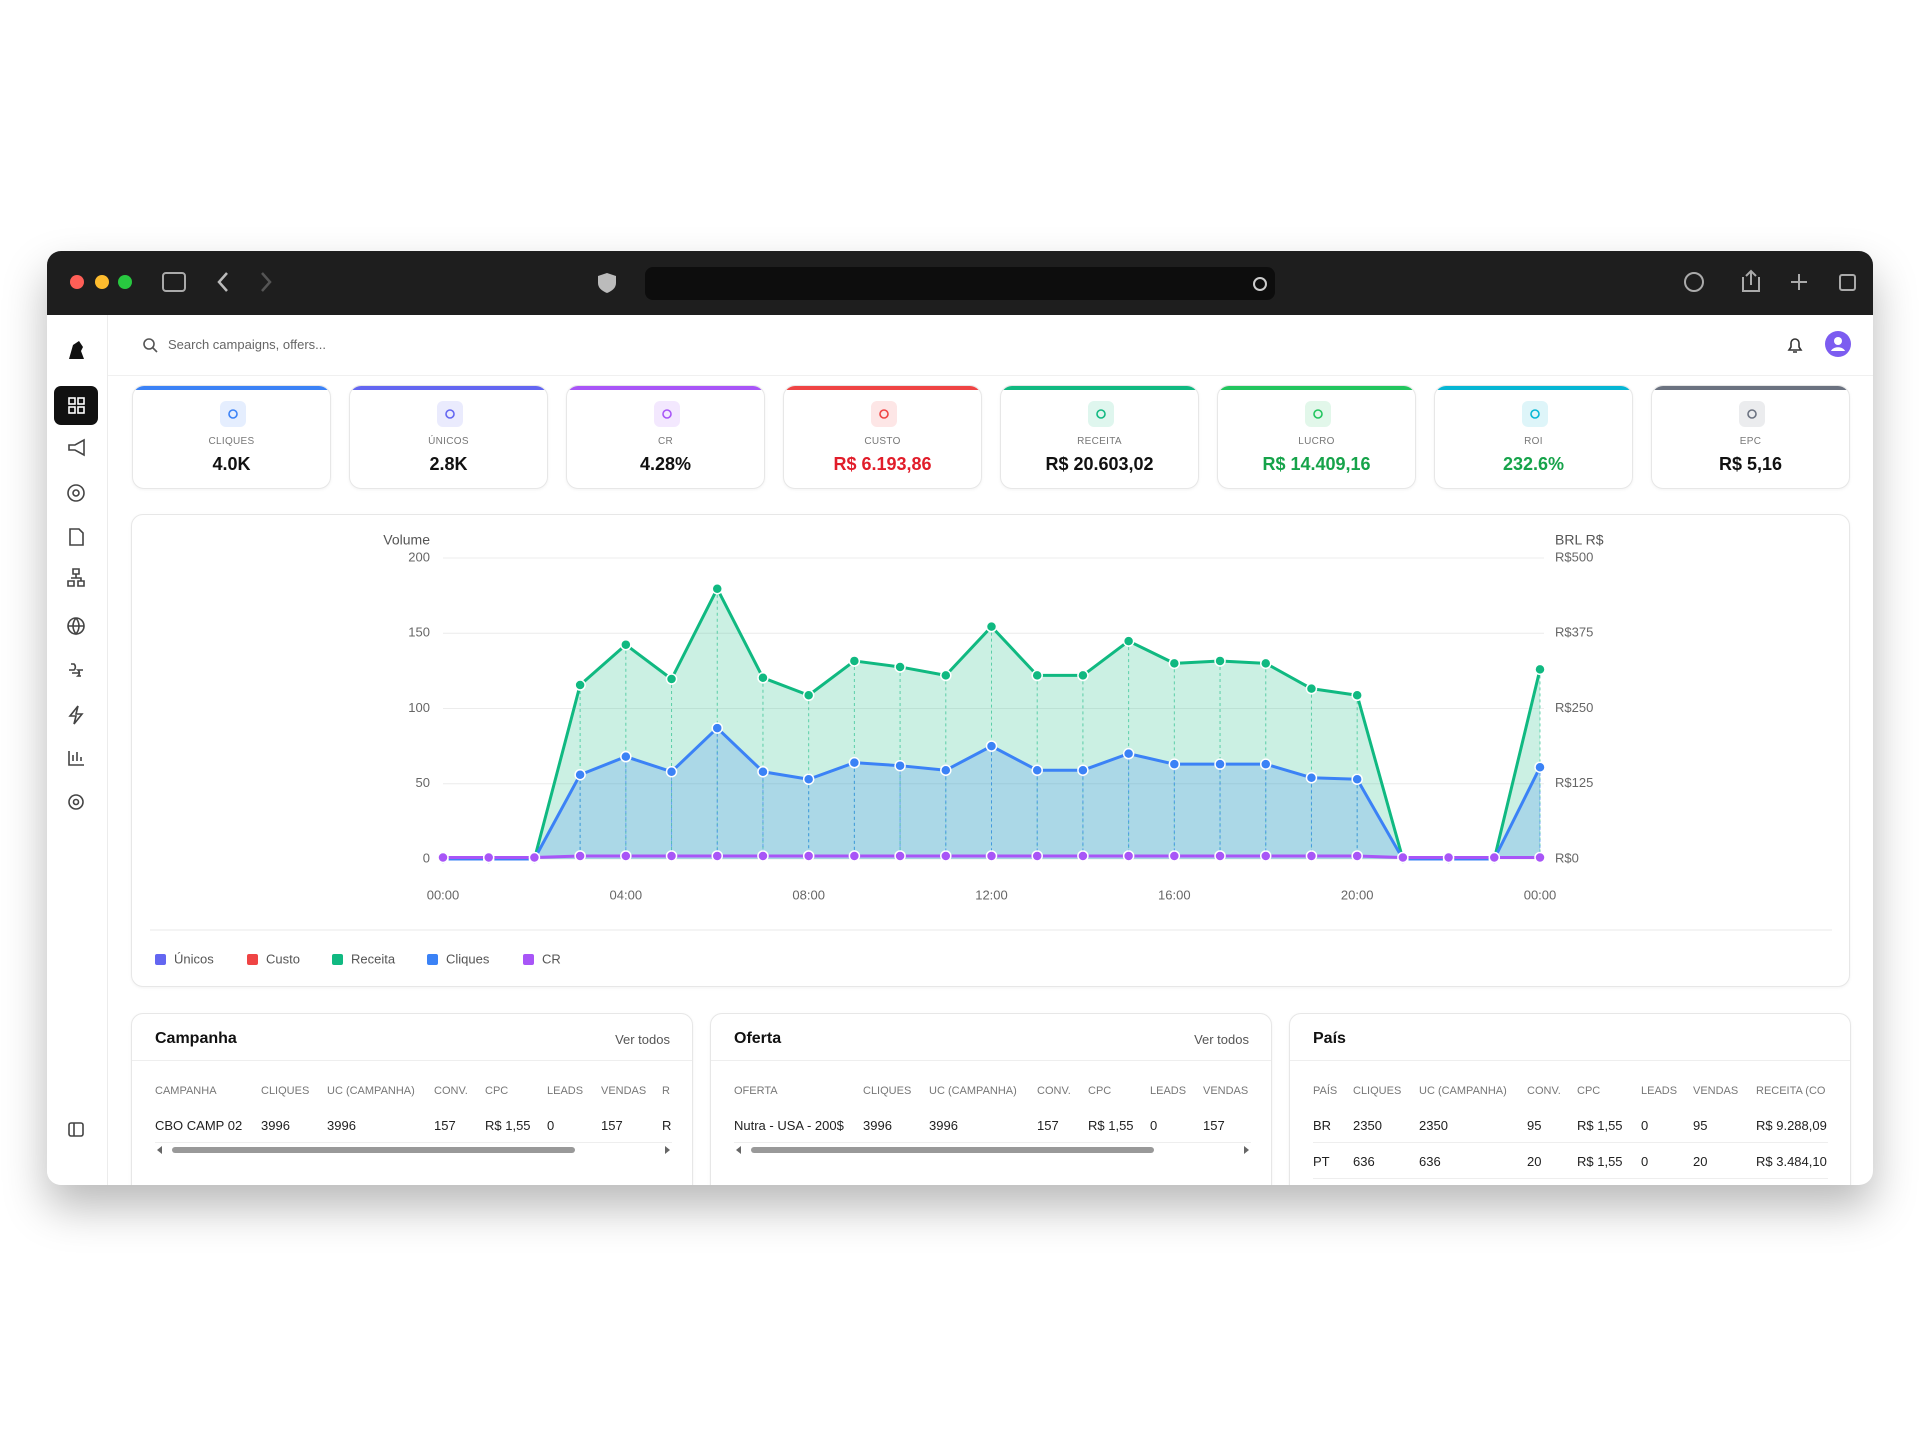  What do you see at coordinates (76, 537) in the screenshot?
I see `nav-files` at bounding box center [76, 537].